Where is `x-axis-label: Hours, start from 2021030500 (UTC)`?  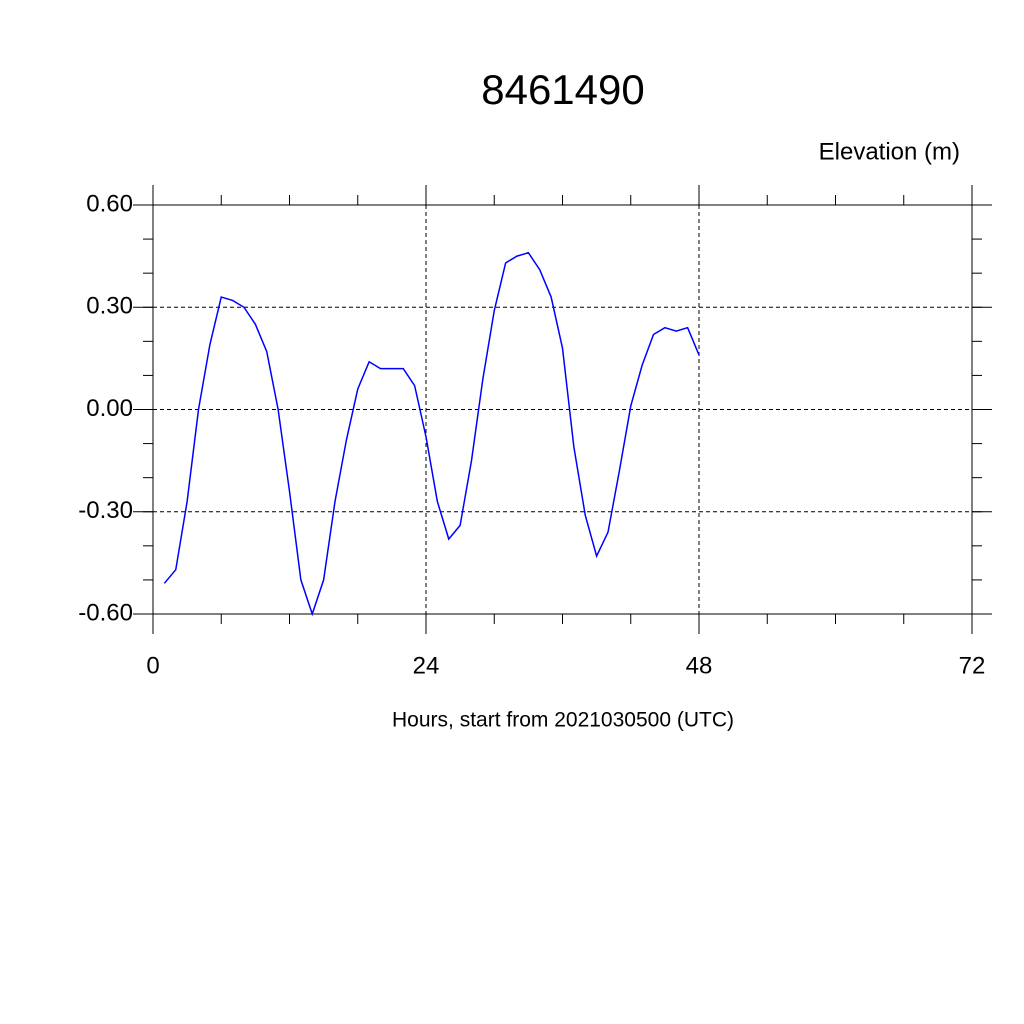
x-axis-label: Hours, start from 2021030500 (UTC) is located at coordinates (563, 720).